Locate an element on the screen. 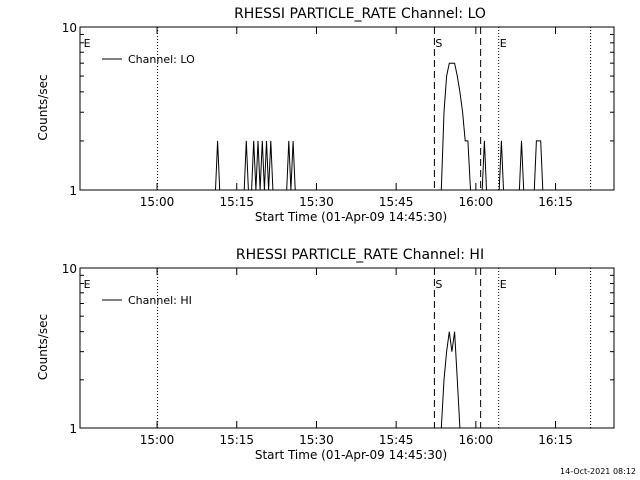 Image resolution: width=640 pixels, height=480 pixels. panel-2-x-axis-label: Start Time (01-Apr-09 14:45:30) is located at coordinates (351, 455).